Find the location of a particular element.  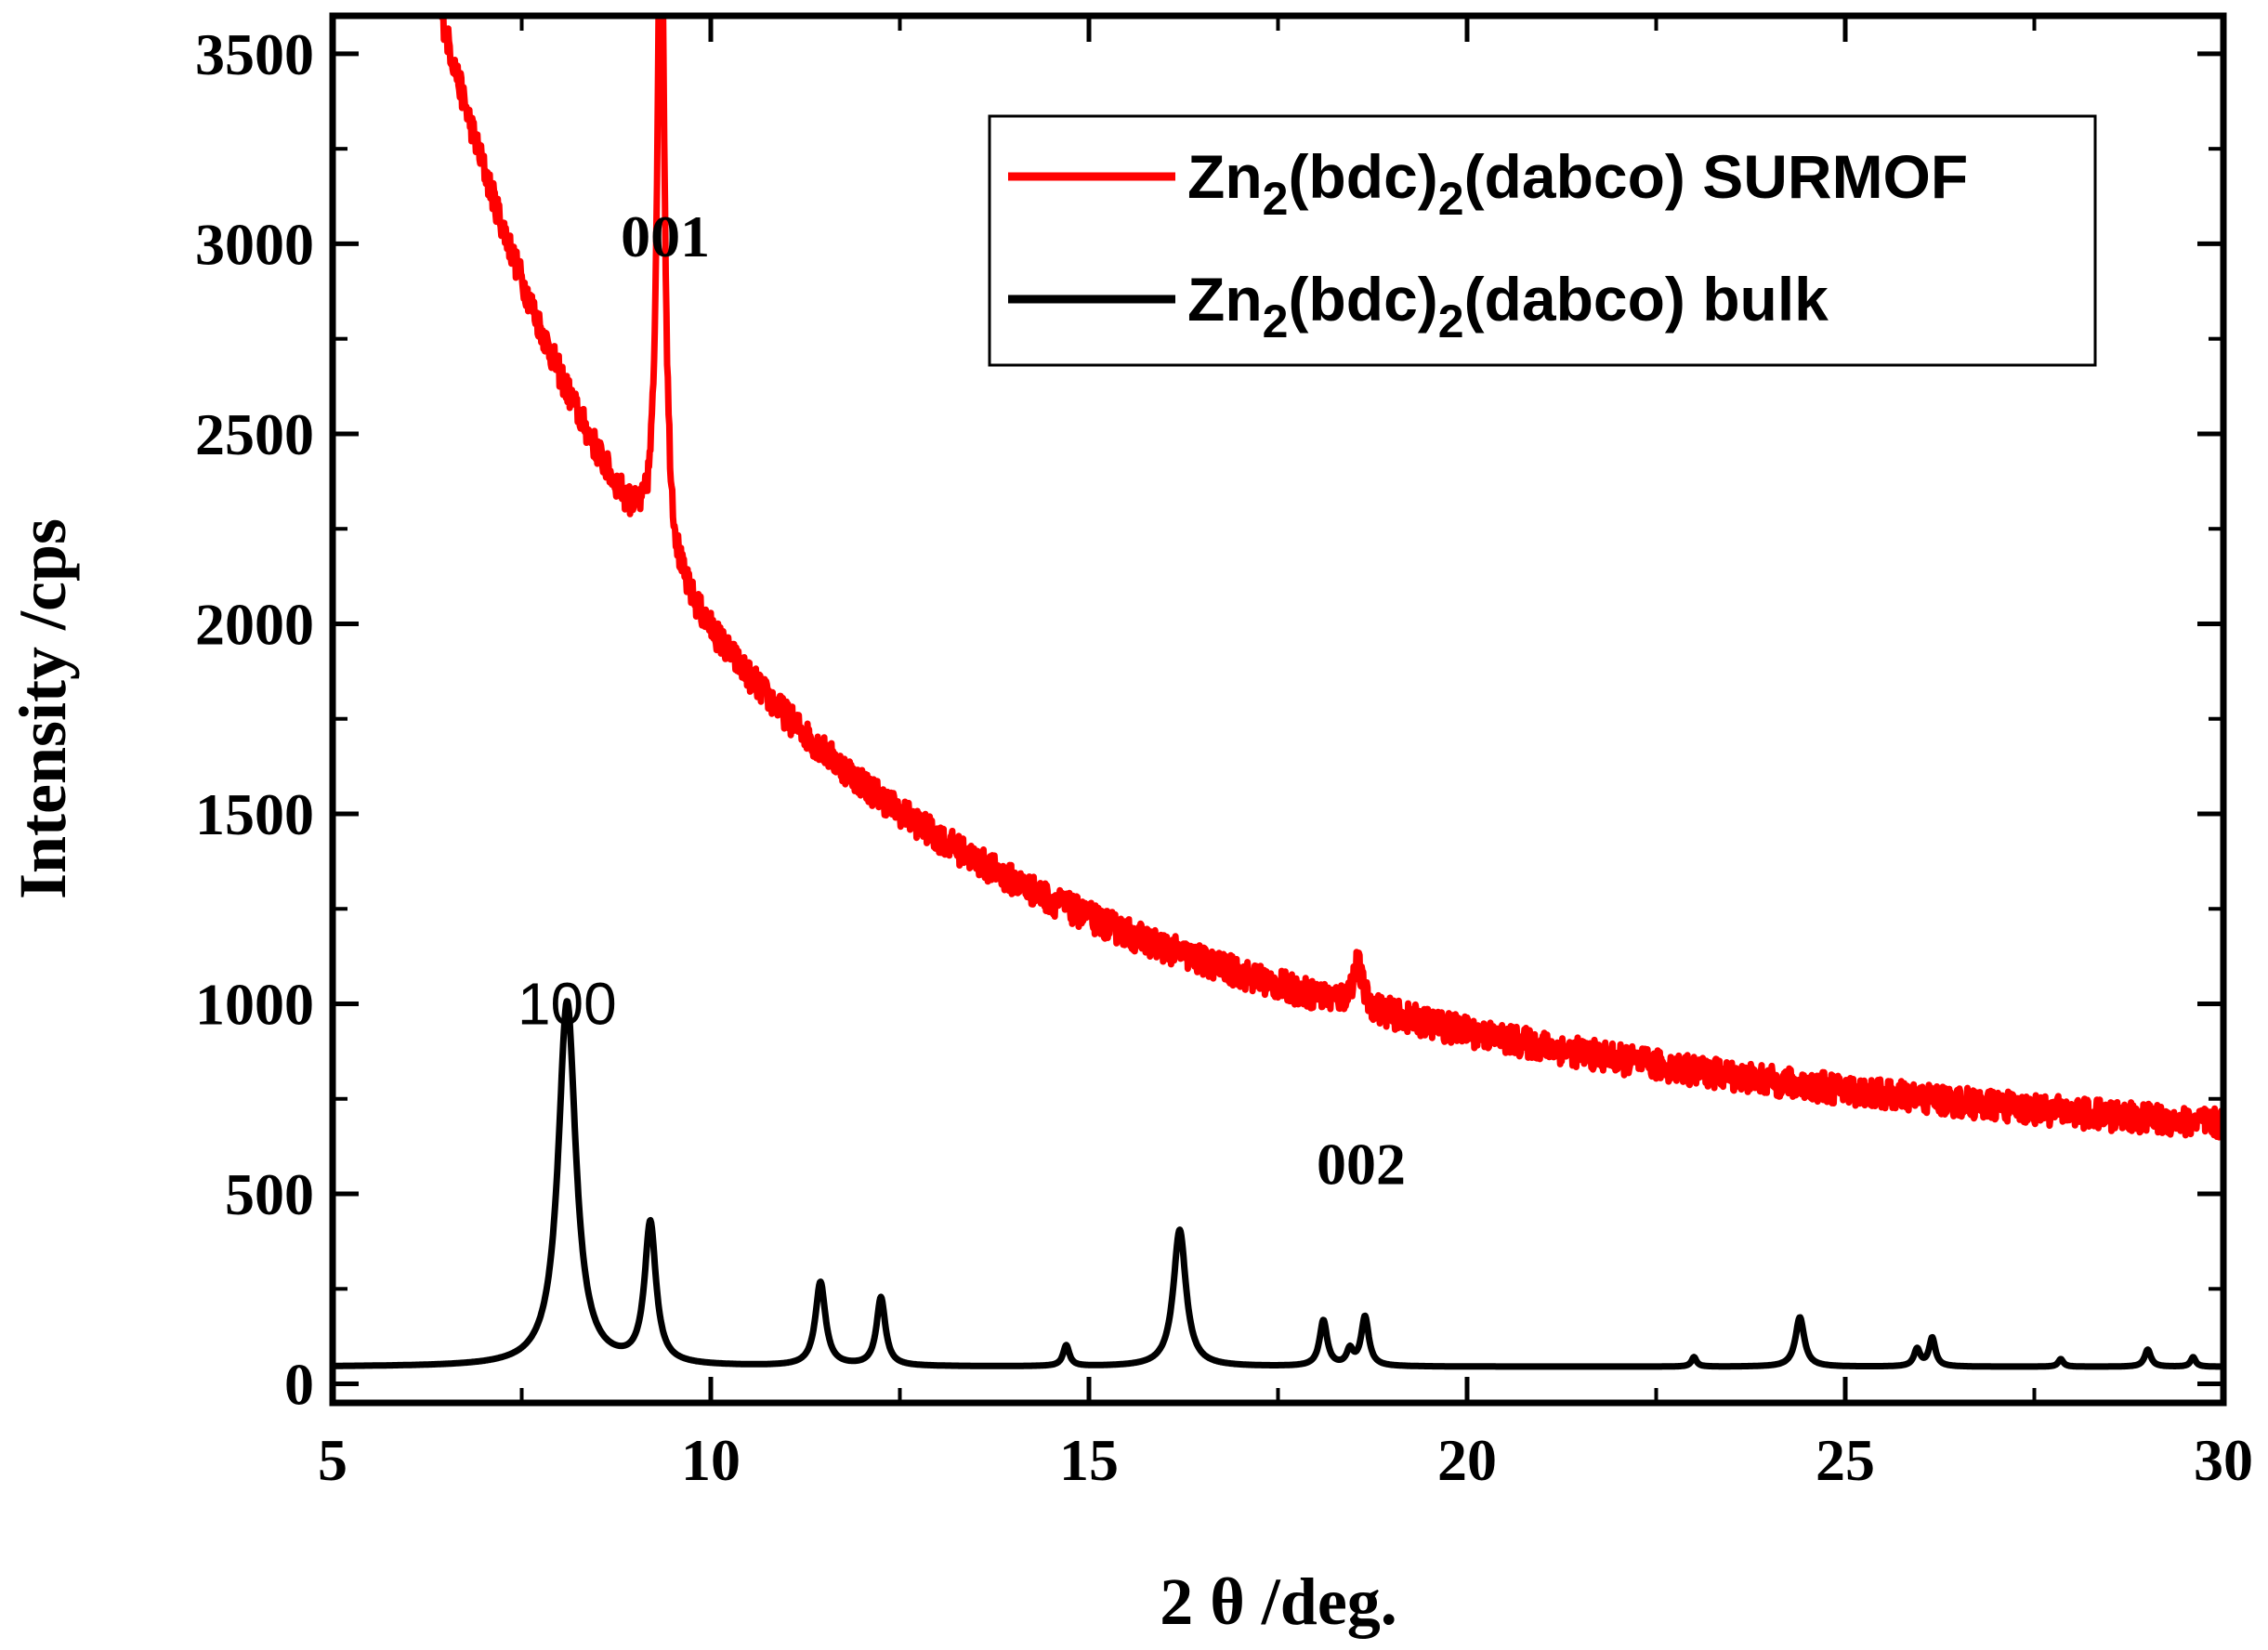

x-axis-title: 2 θ /deg. is located at coordinates (1278, 1602).